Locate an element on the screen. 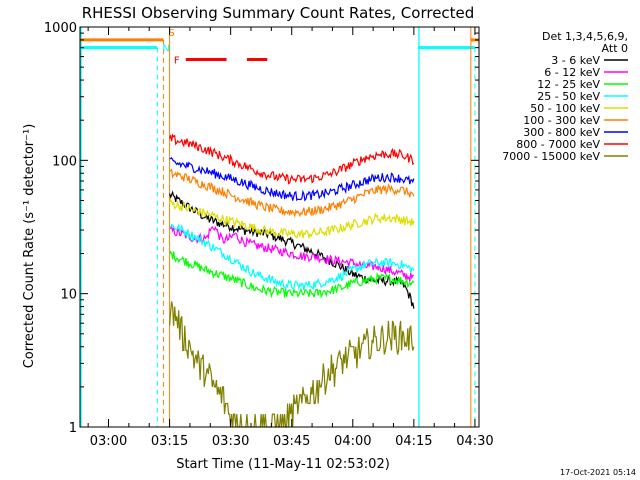 The image size is (640, 480). legend-header-line-2: Att 0 is located at coordinates (615, 48).